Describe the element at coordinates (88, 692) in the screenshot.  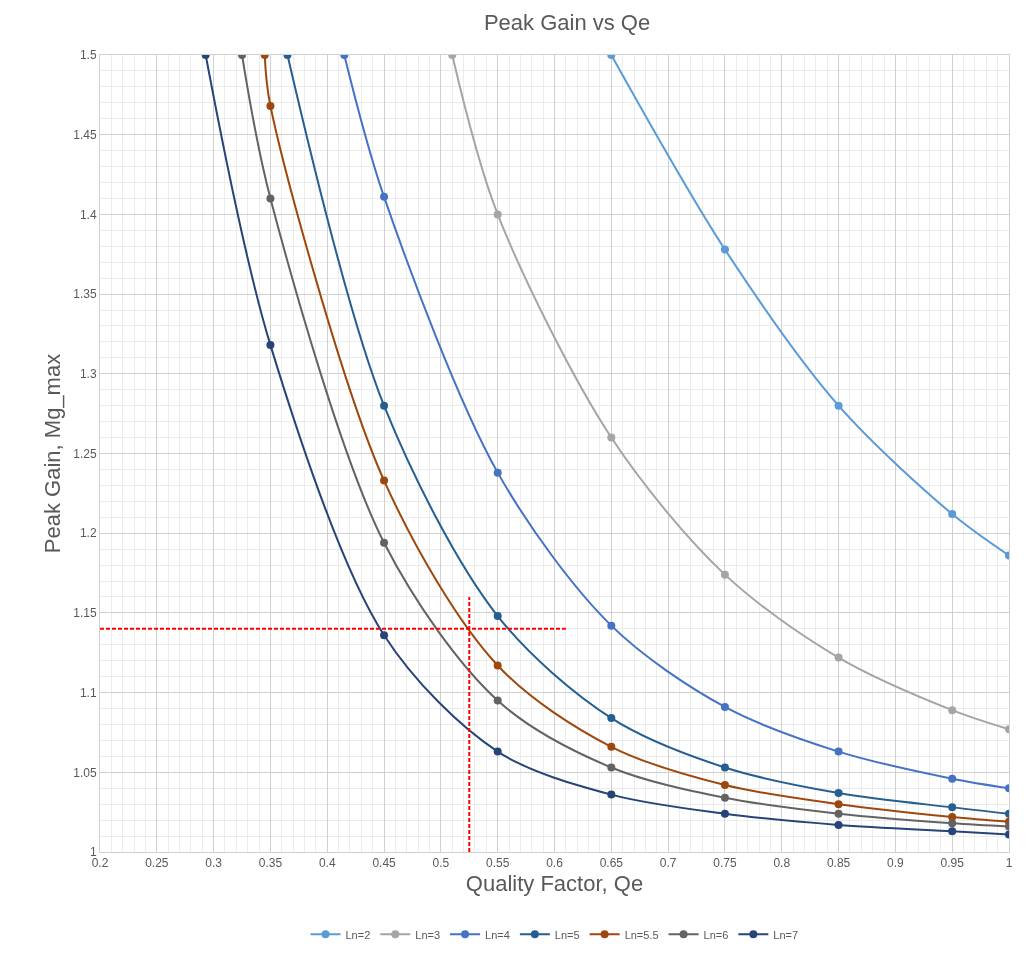
I see `y-tick-label: 1.1` at that location.